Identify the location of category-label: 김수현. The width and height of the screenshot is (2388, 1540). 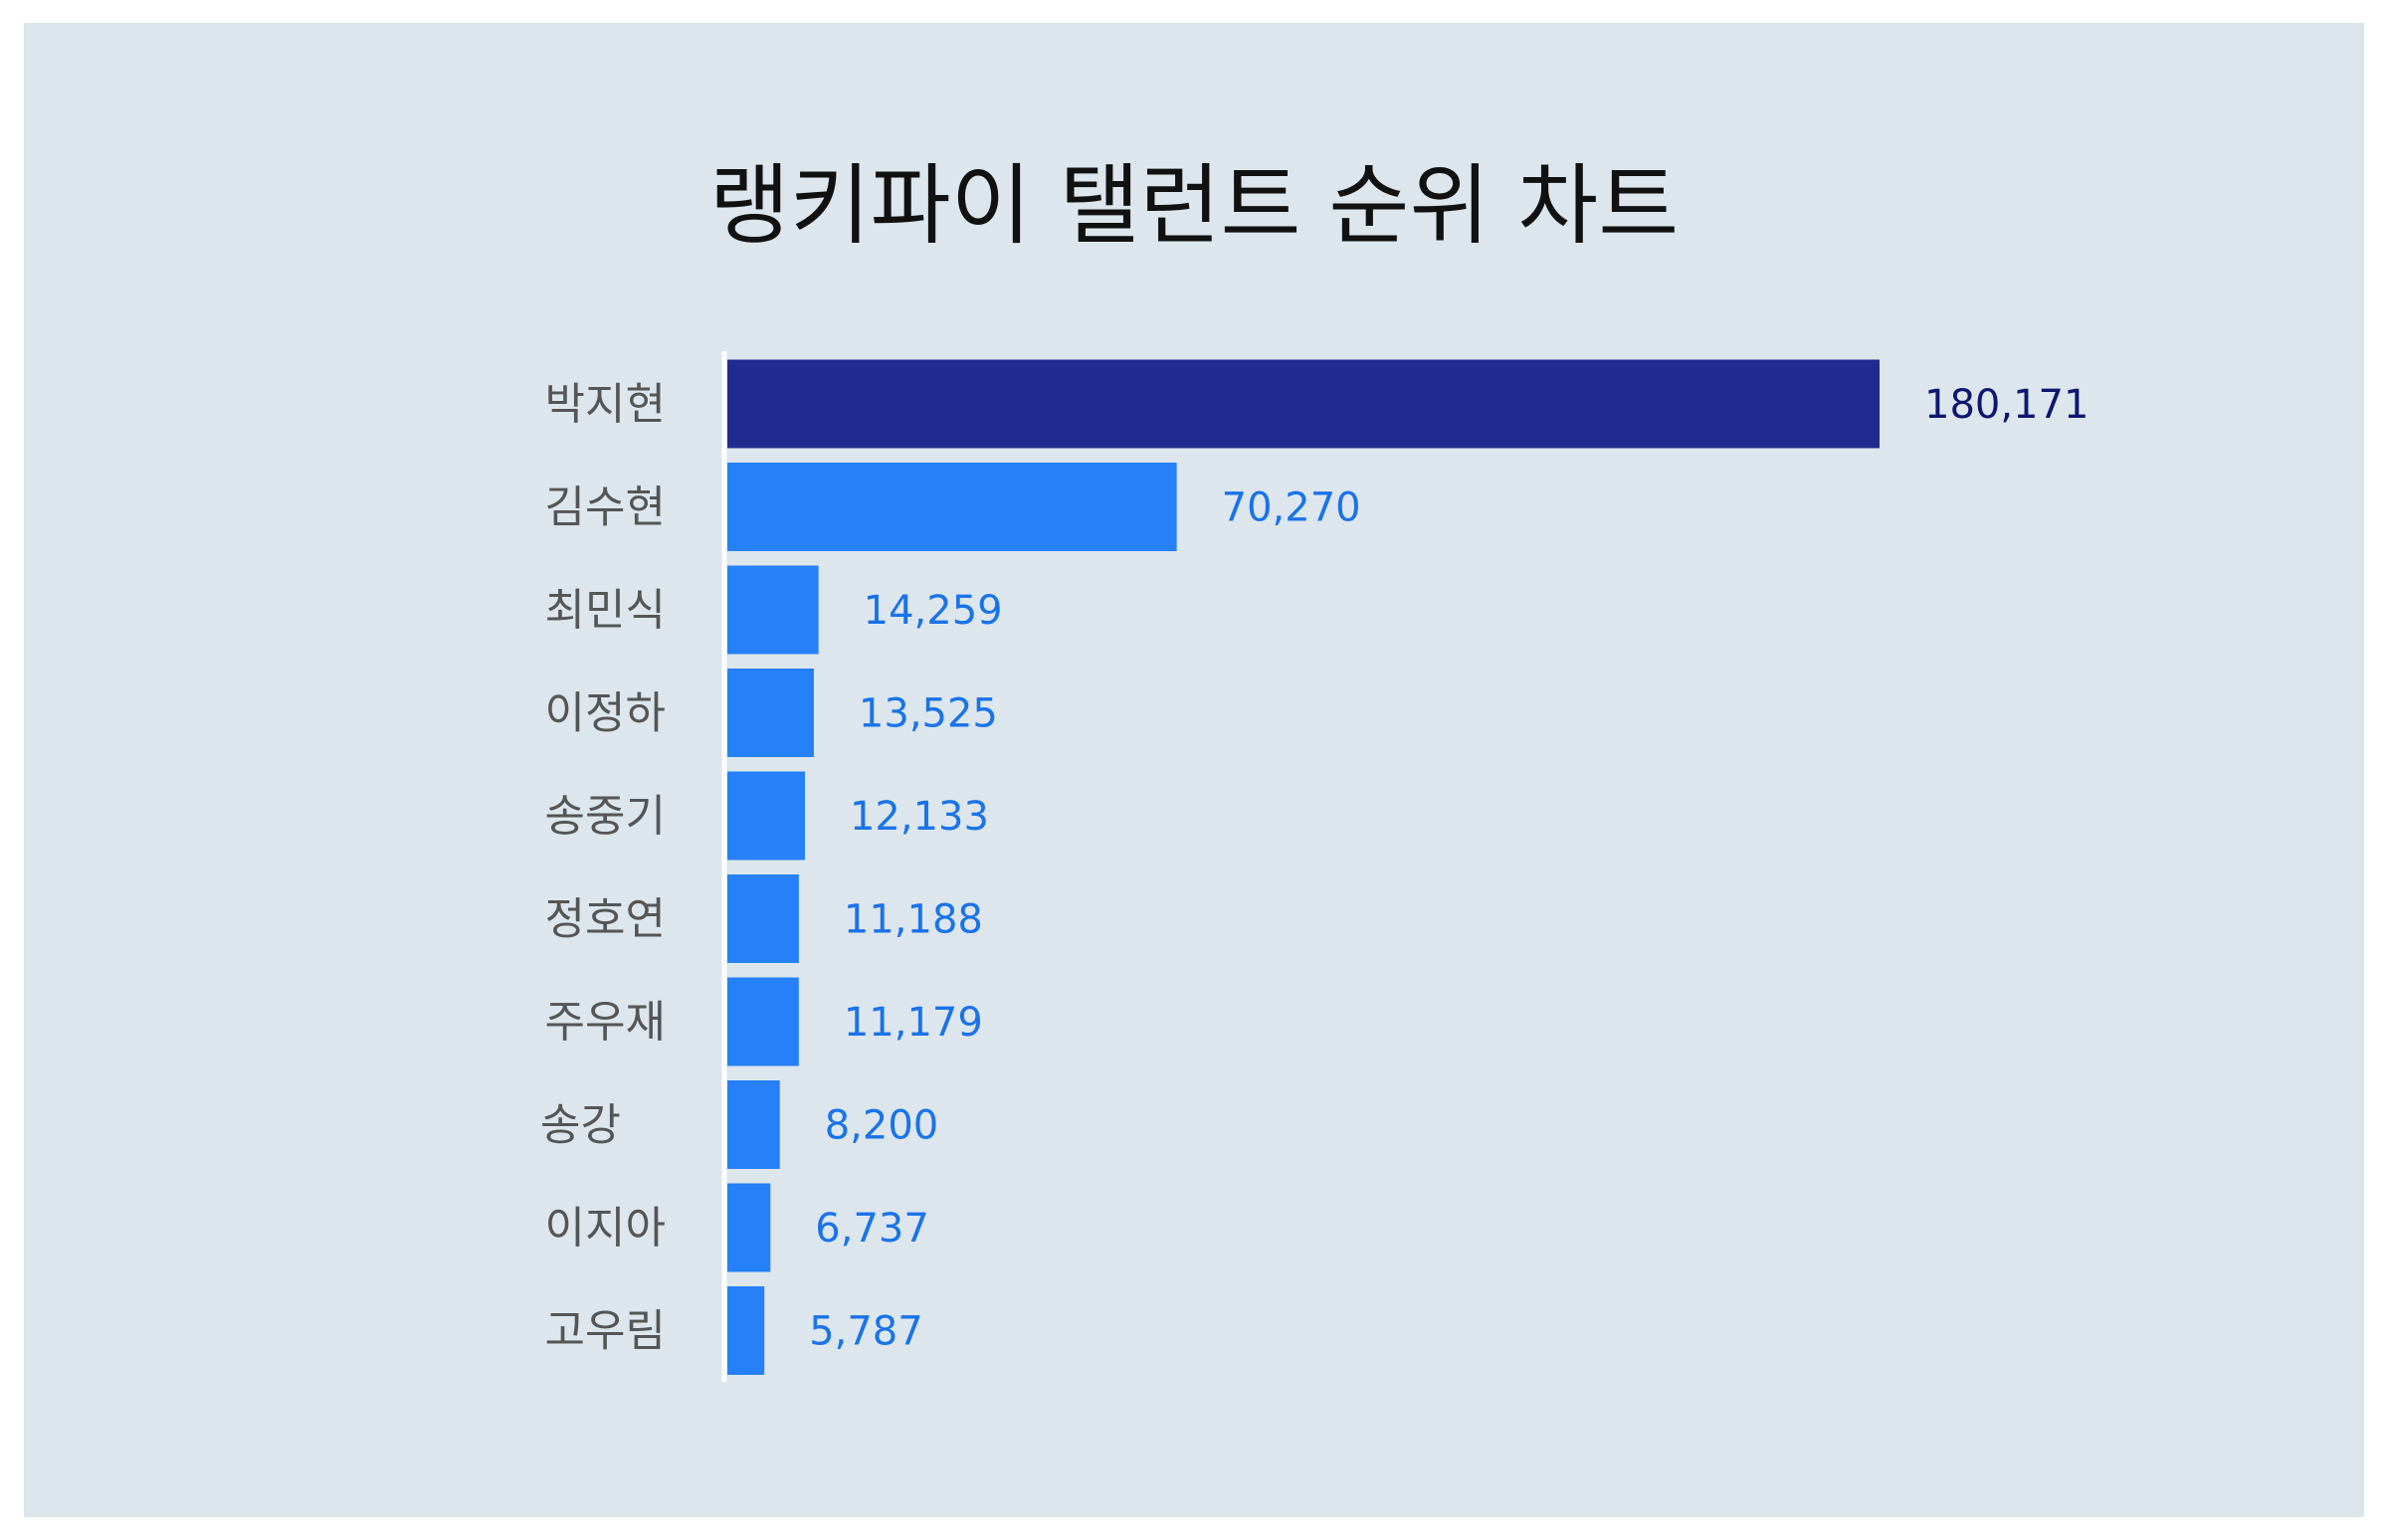
(605, 507).